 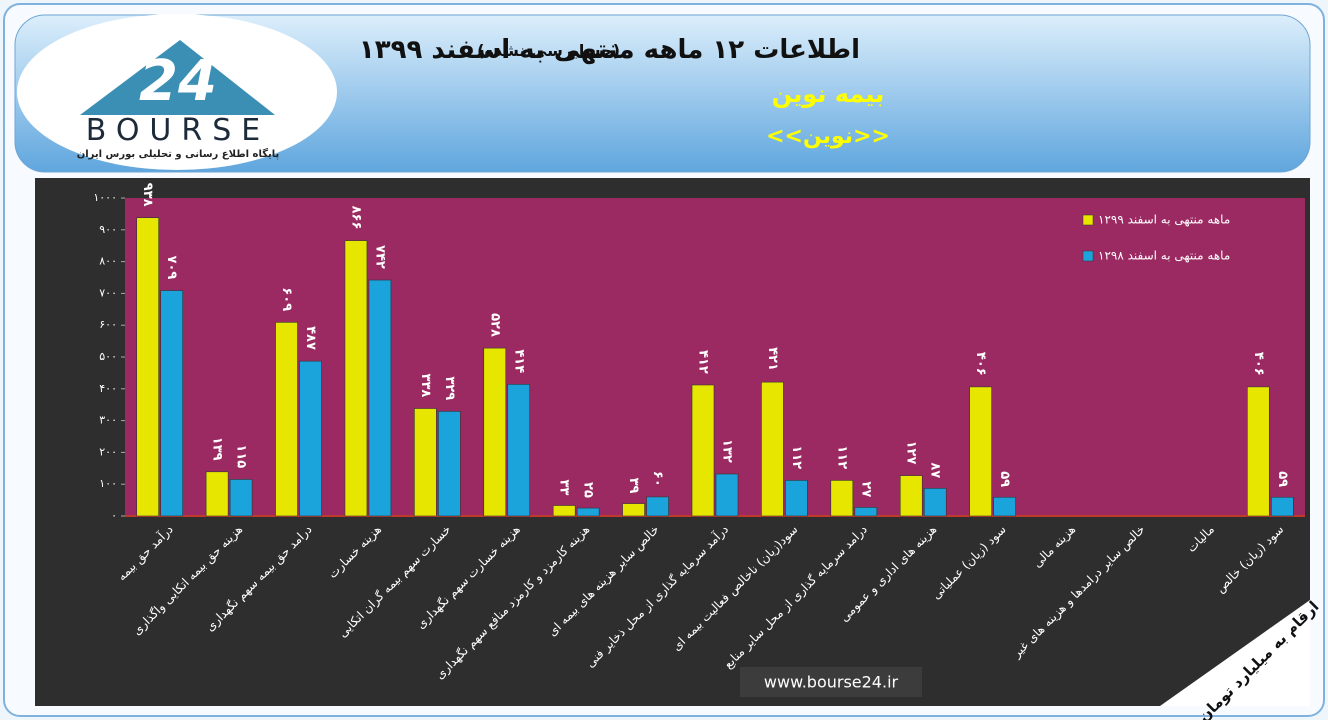 I want to click on website: www.bourse24.ir, so click(x=831, y=682).